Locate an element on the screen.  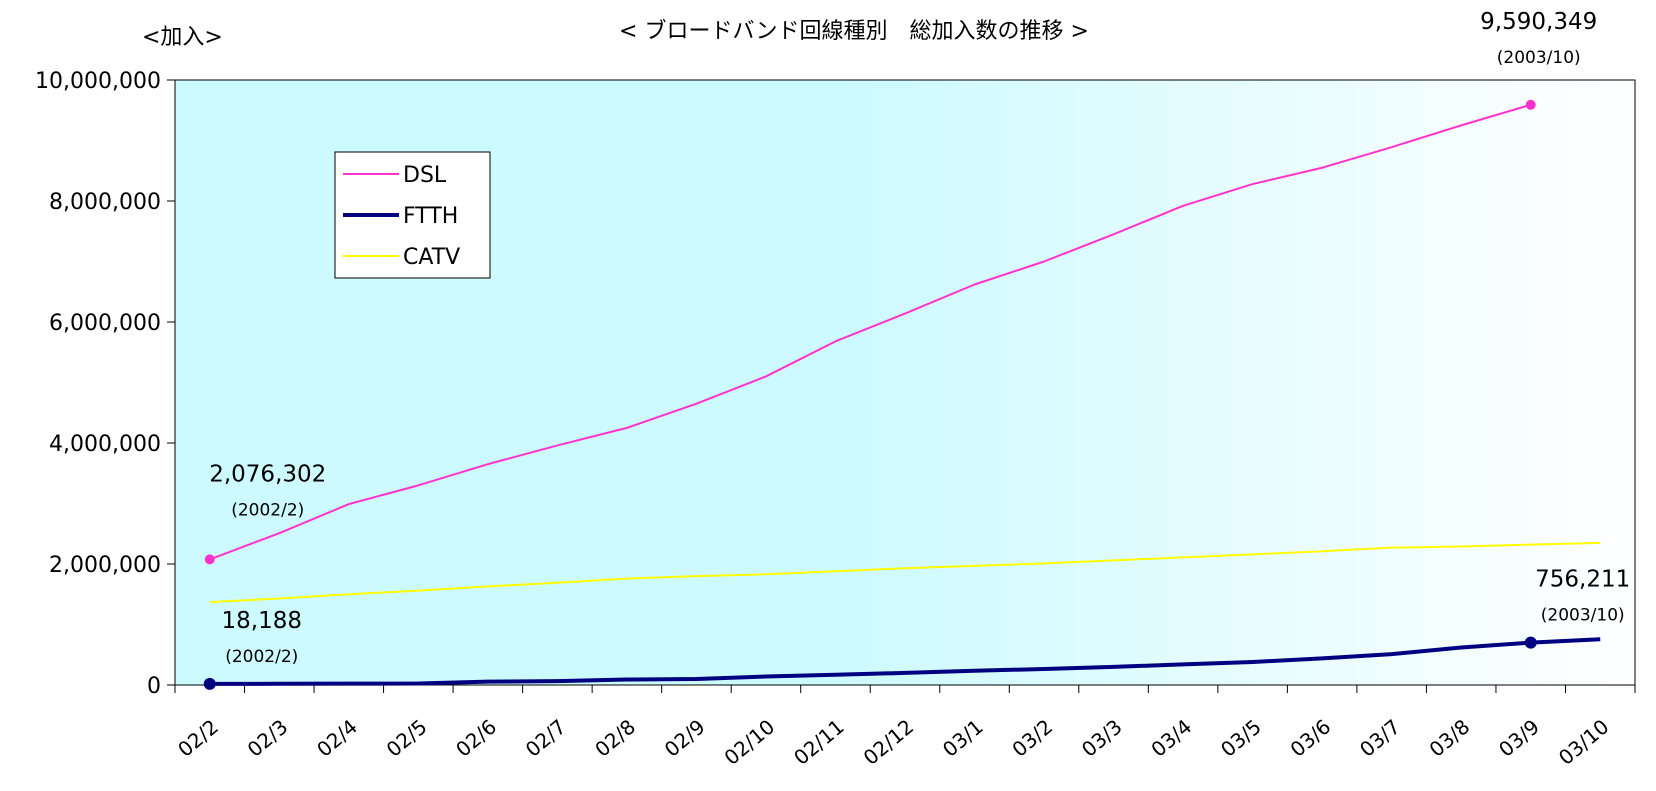
legend: DSL FTTH CATV is located at coordinates (412, 215).